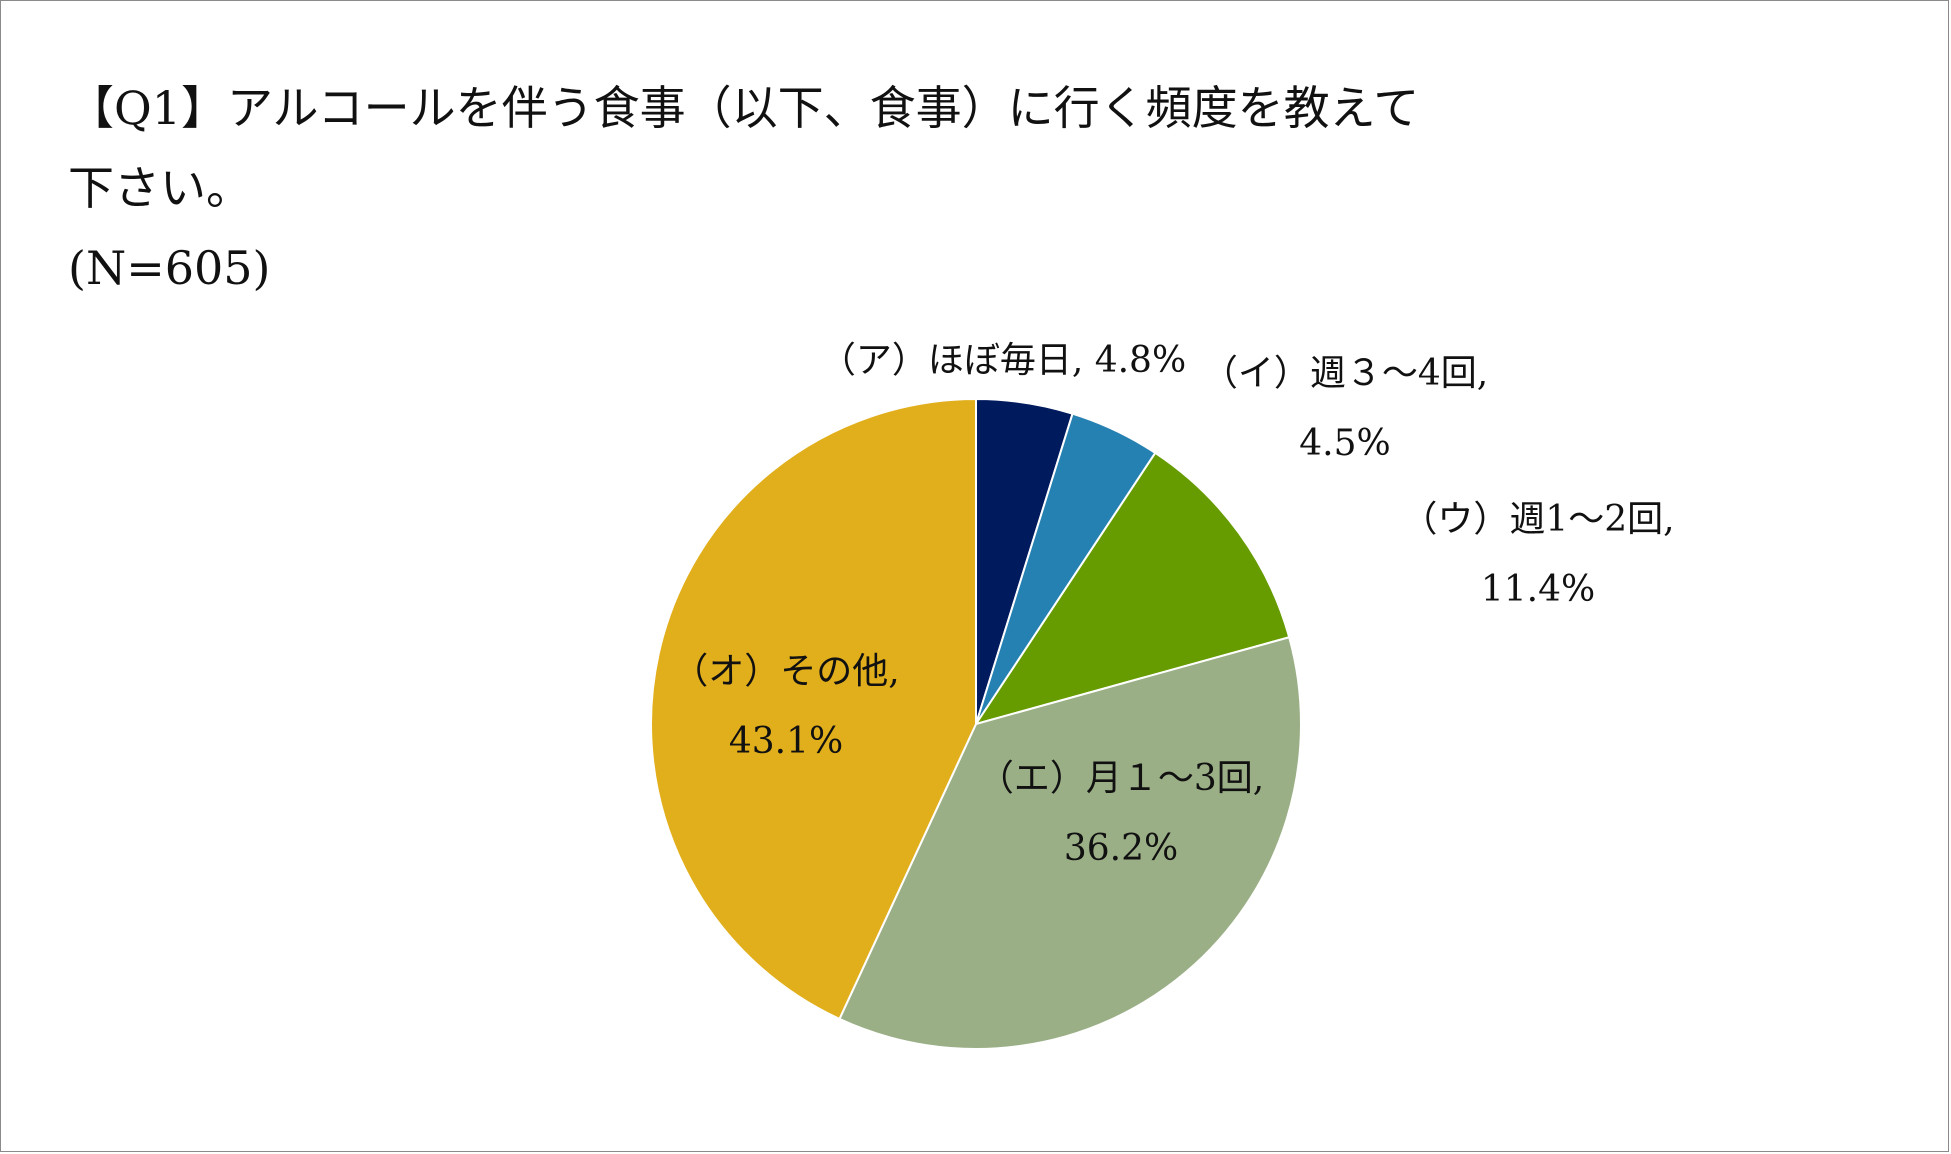 Image resolution: width=1951 pixels, height=1154 pixels. I want to click on title-line-1: 【Q1】アルコールを伴う食事（以下、食事）に行く頻度を教えて, so click(744, 108).